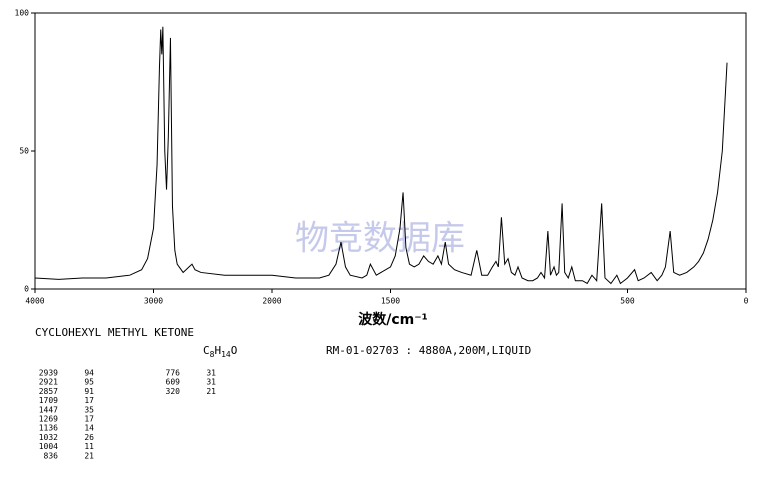  What do you see at coordinates (89, 446) in the screenshot?
I see `peak-intensity: 11` at bounding box center [89, 446].